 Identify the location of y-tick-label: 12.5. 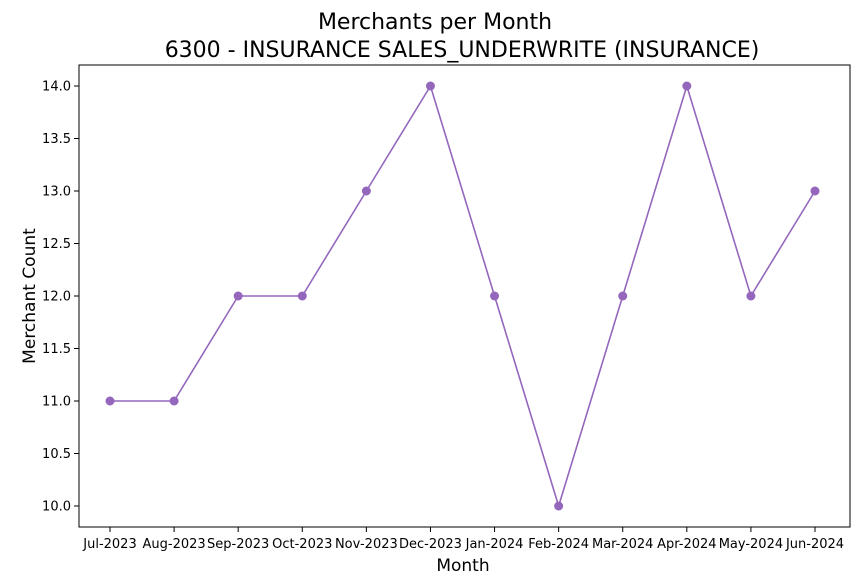
(56, 244).